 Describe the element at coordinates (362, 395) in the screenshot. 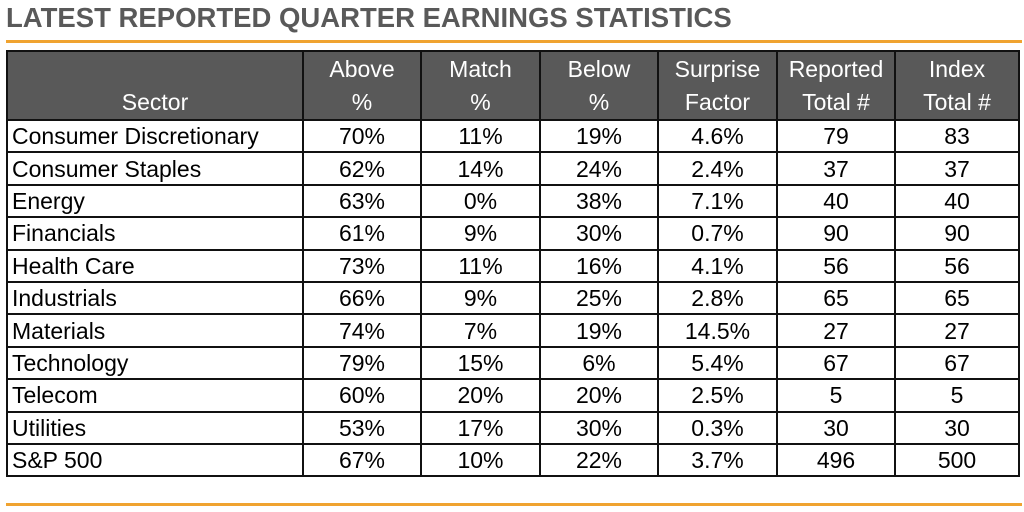

I see `above-cell: 60%` at that location.